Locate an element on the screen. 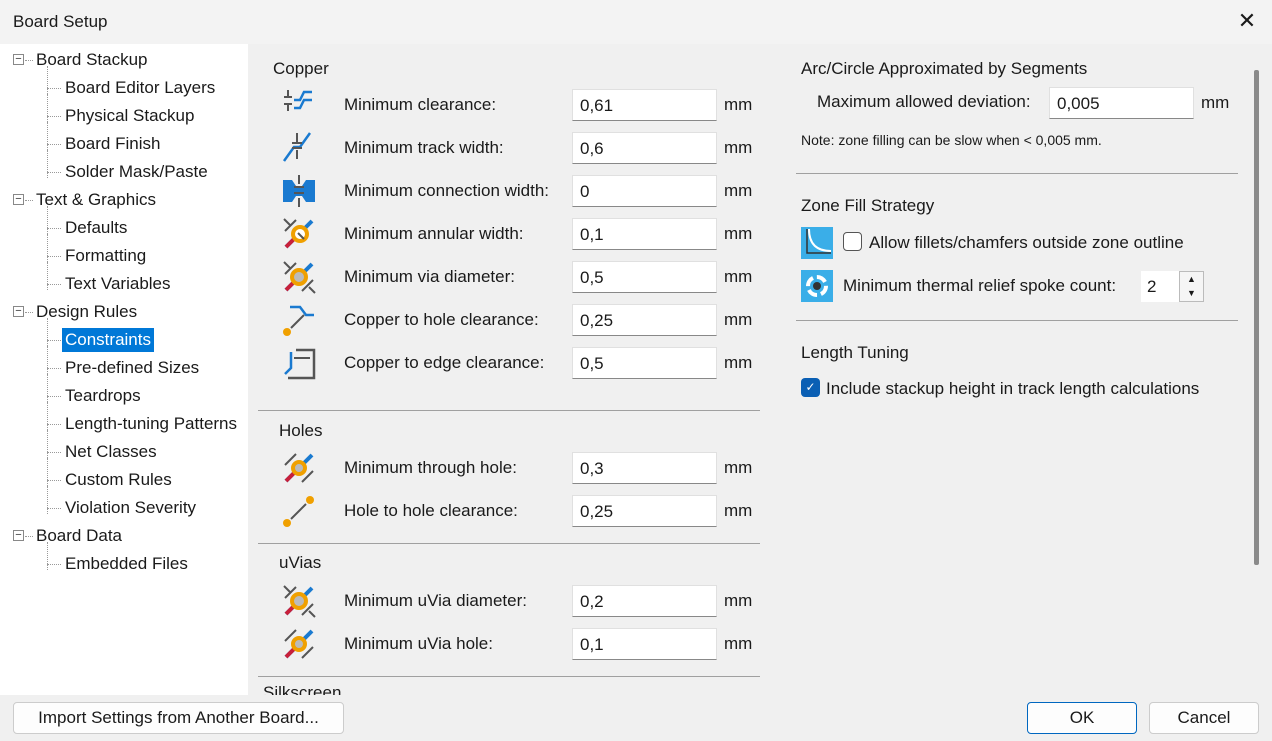  tree-item: Defaults is located at coordinates (96, 227).